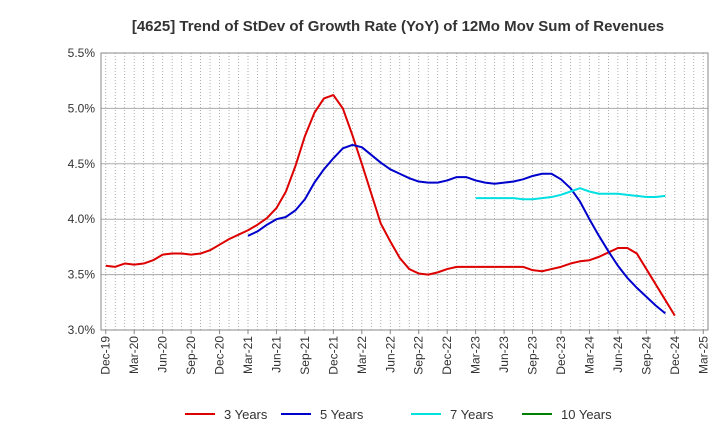  Describe the element at coordinates (589, 355) in the screenshot. I see `x-tick-label: Mar-24` at that location.